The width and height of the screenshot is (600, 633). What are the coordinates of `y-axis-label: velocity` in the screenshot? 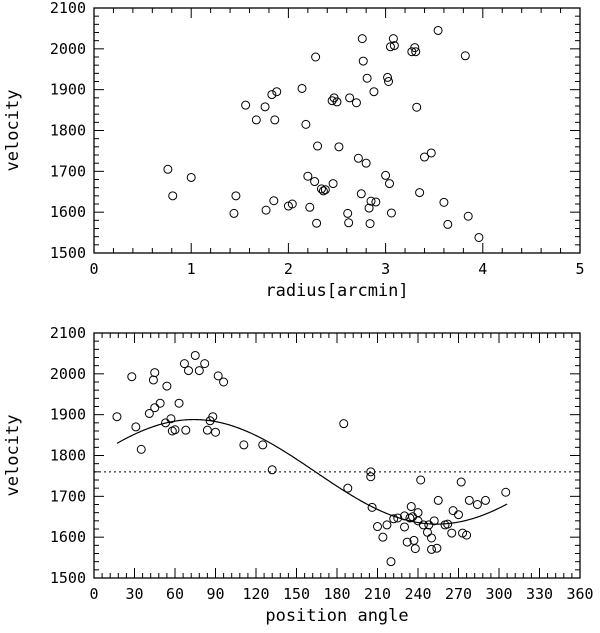 It's located at (13, 456).